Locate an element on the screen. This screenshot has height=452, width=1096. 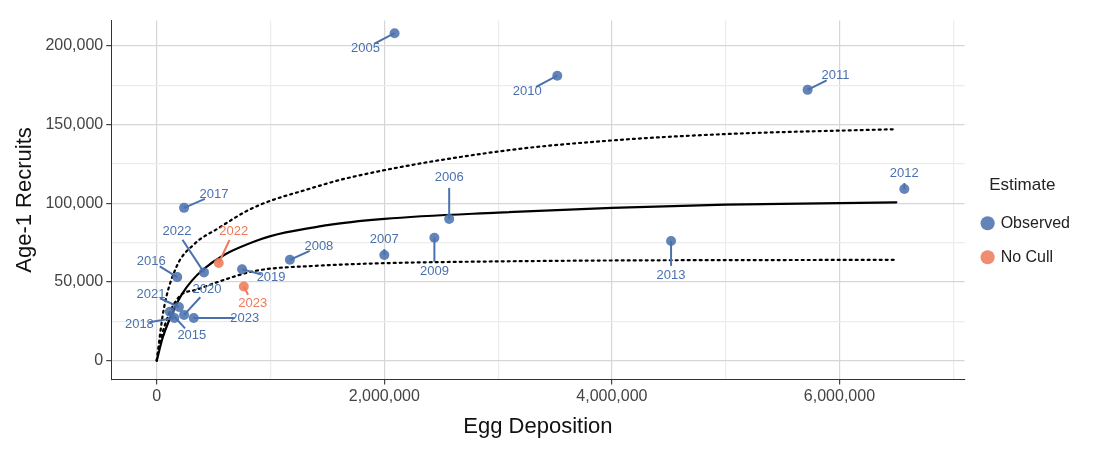
annotation: 2021 is located at coordinates (151, 293).